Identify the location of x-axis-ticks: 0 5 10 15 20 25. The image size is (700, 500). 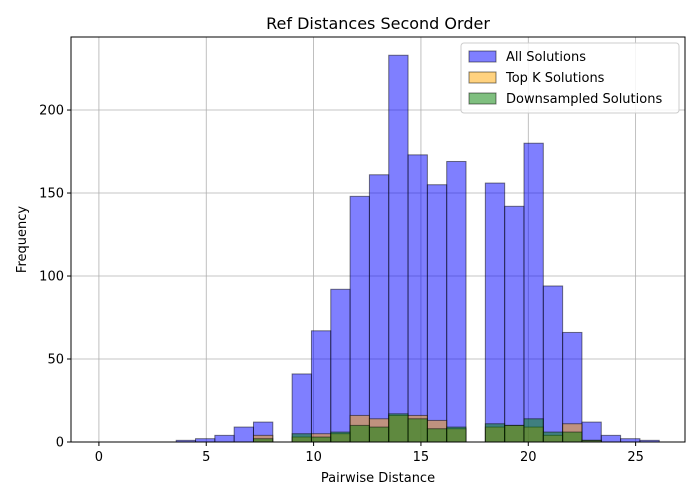
(369, 453).